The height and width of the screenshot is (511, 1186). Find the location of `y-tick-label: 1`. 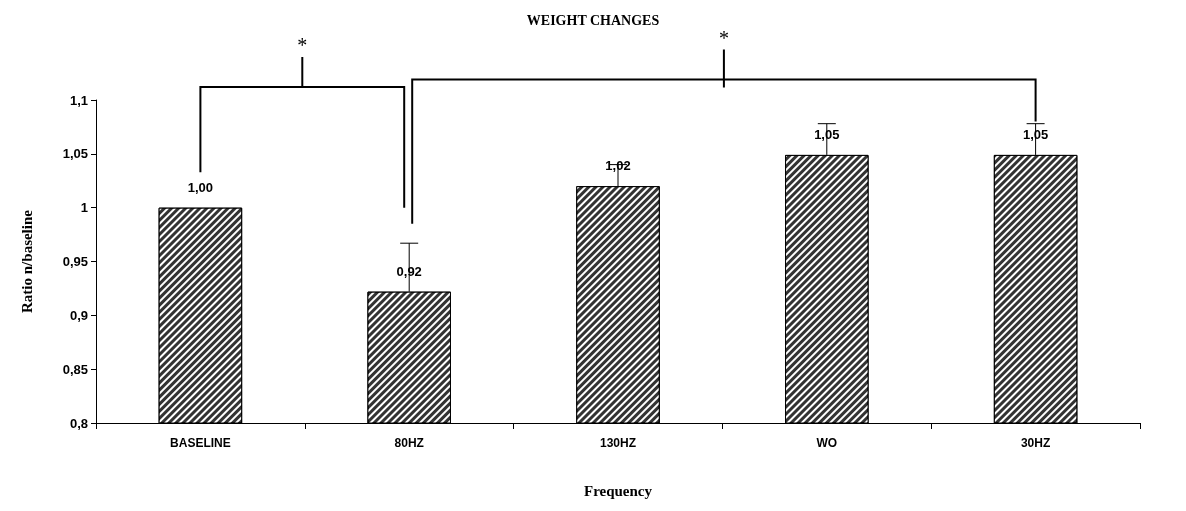

y-tick-label: 1 is located at coordinates (84, 208).